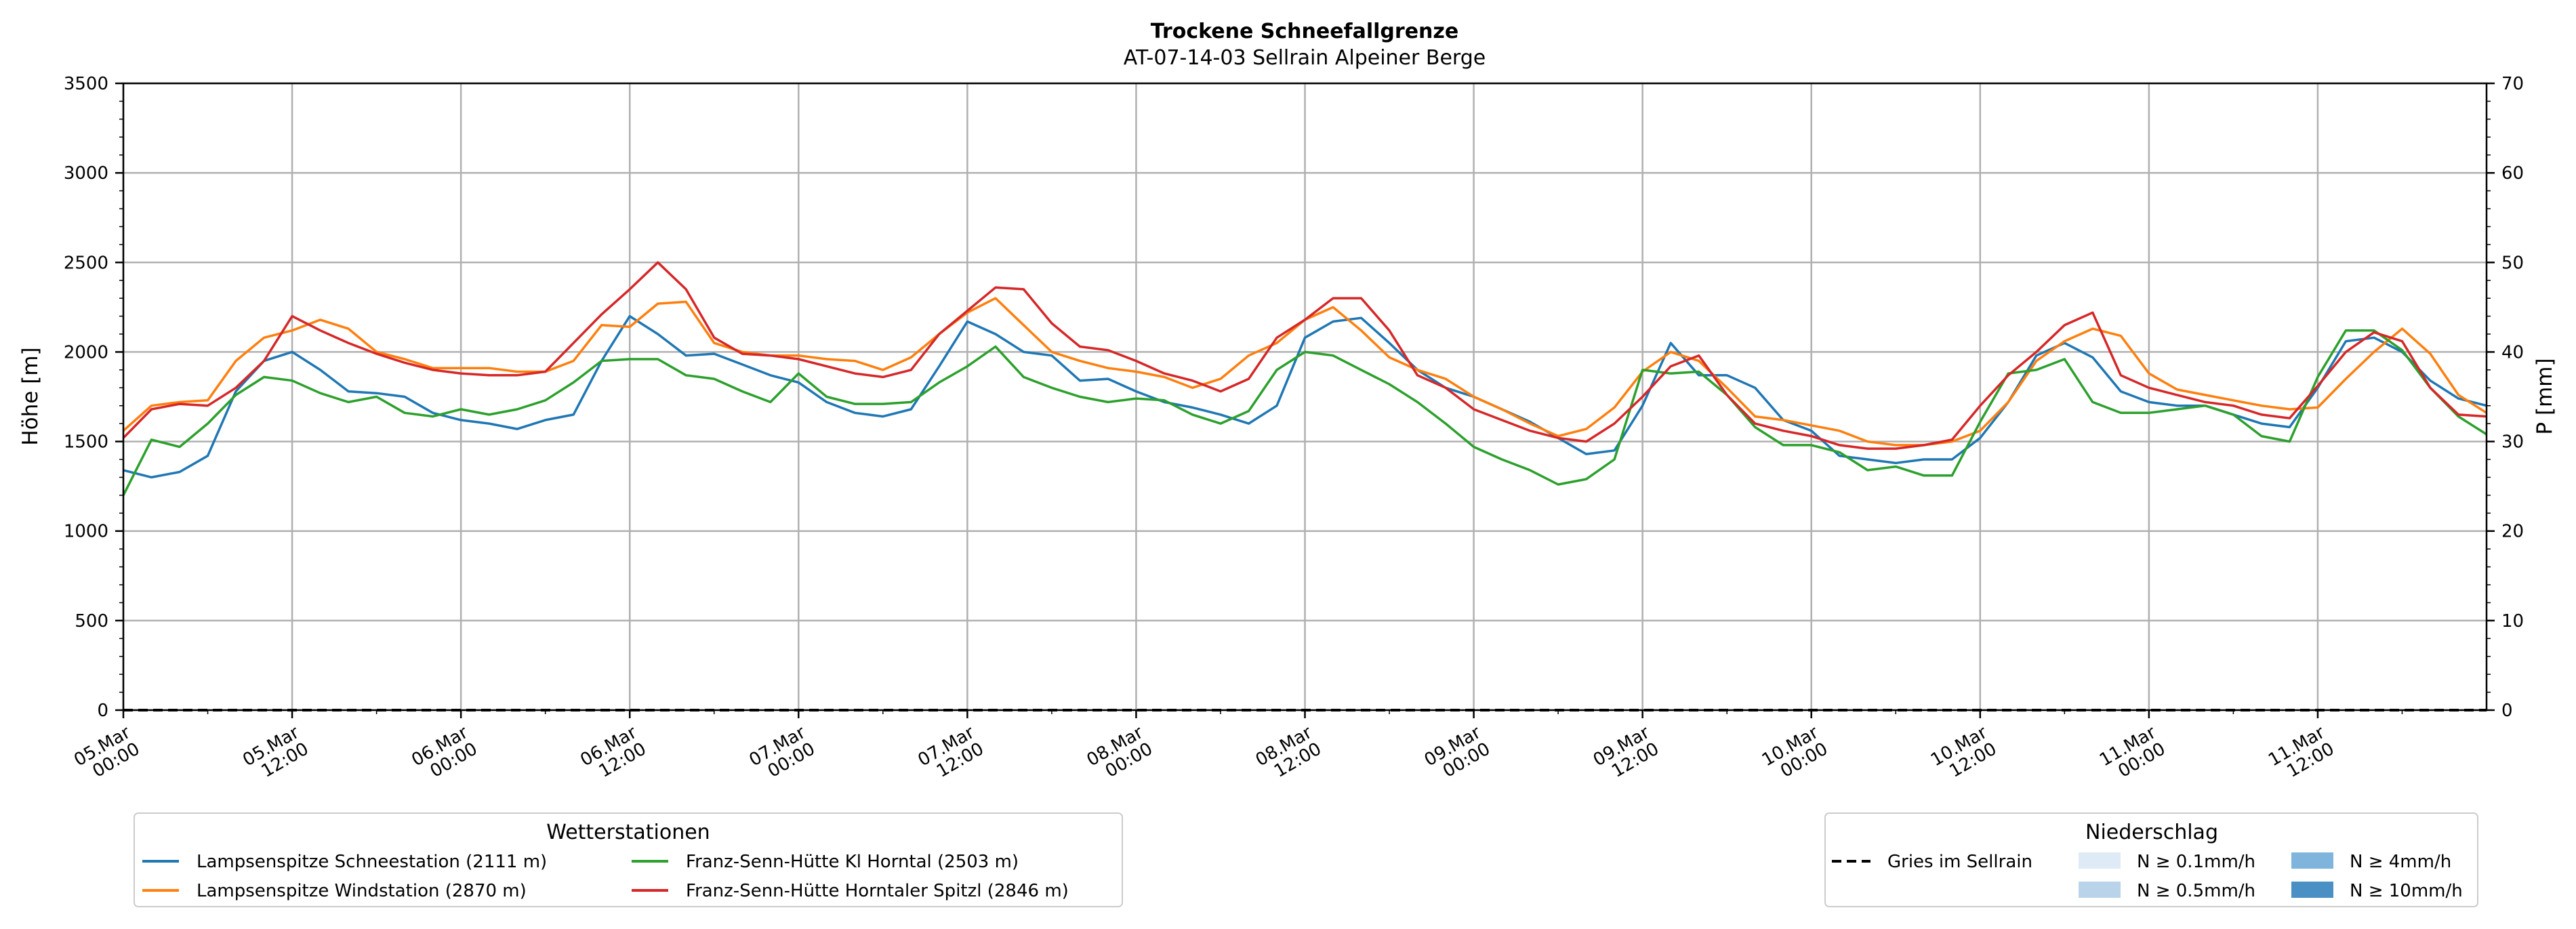  I want to click on x-tick-label: 10.Mar12:00, so click(1964, 754).